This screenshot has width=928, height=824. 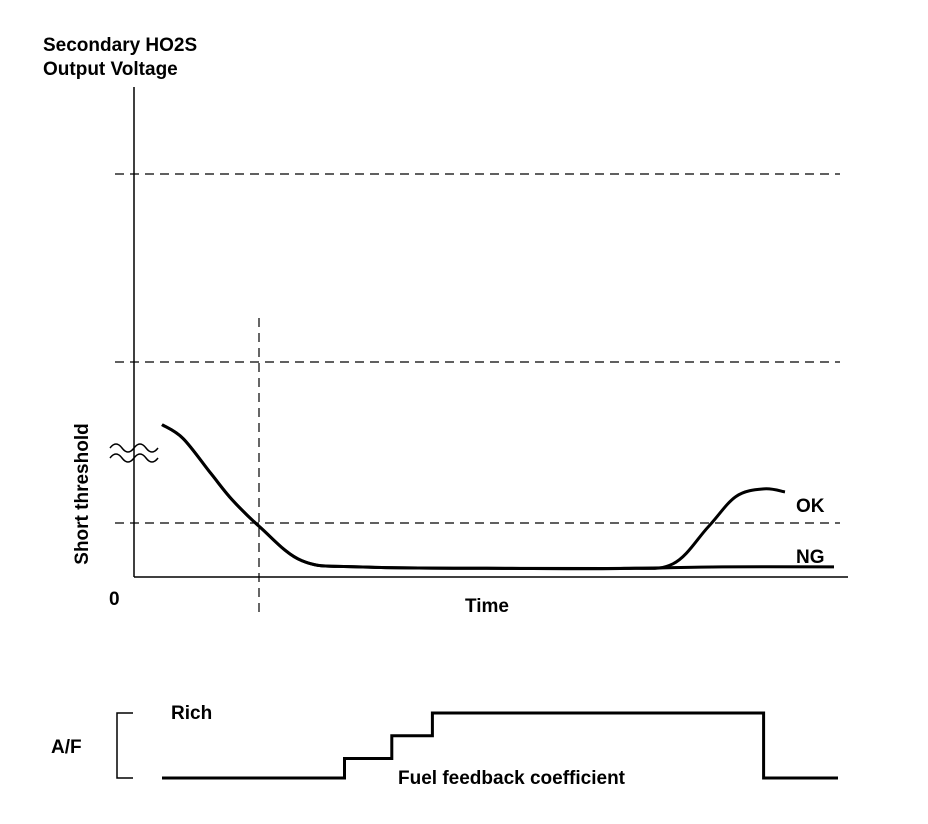 I want to click on chart-title-line-1: Secondary HO2S, so click(x=120, y=45).